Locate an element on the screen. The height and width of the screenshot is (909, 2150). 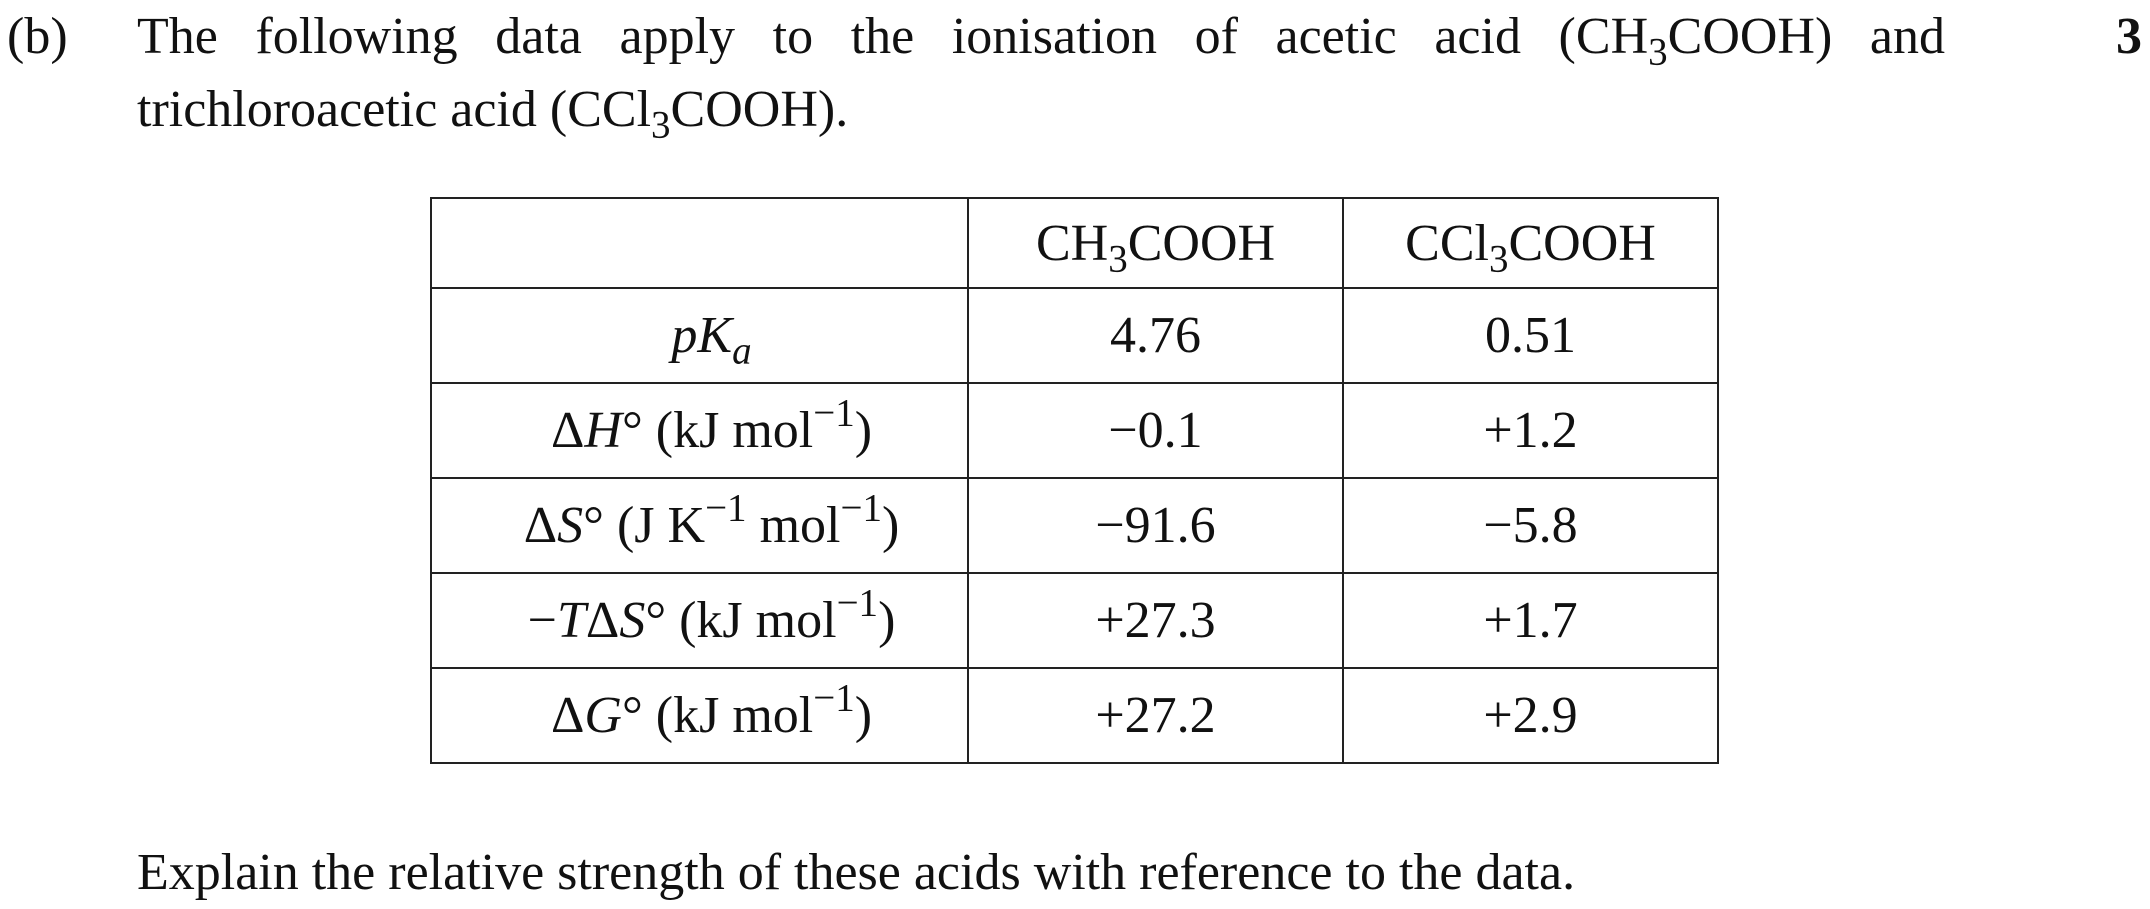
text-run: pK is located at coordinates (702, 335).